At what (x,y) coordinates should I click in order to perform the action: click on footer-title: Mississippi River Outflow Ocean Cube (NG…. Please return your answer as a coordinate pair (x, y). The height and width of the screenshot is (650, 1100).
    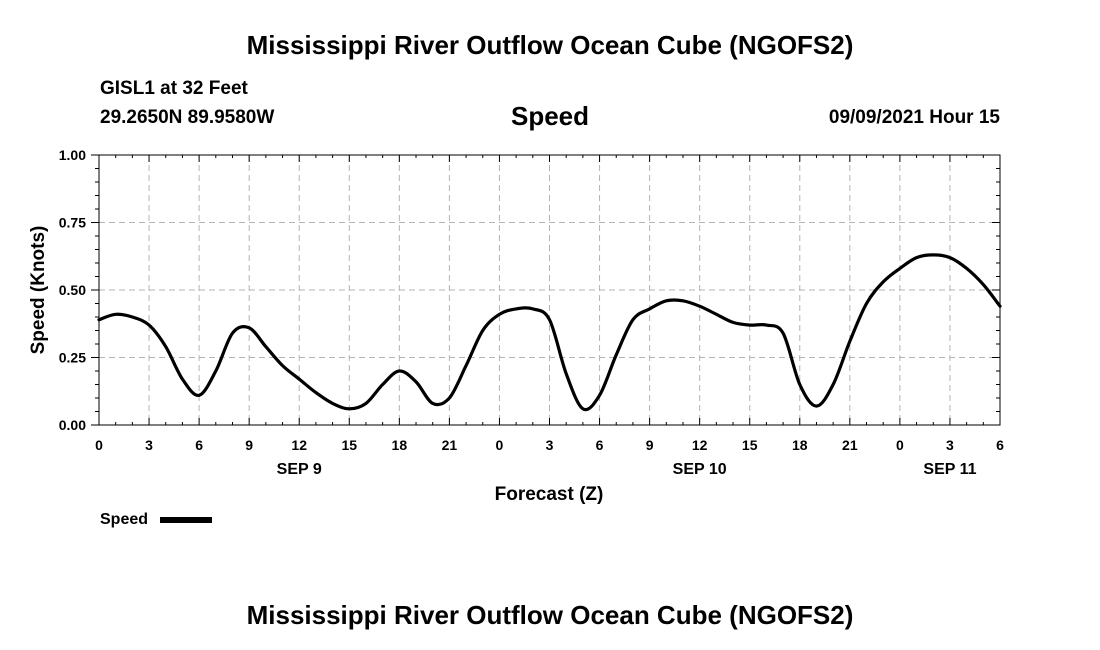
    Looking at the image, I should click on (550, 615).